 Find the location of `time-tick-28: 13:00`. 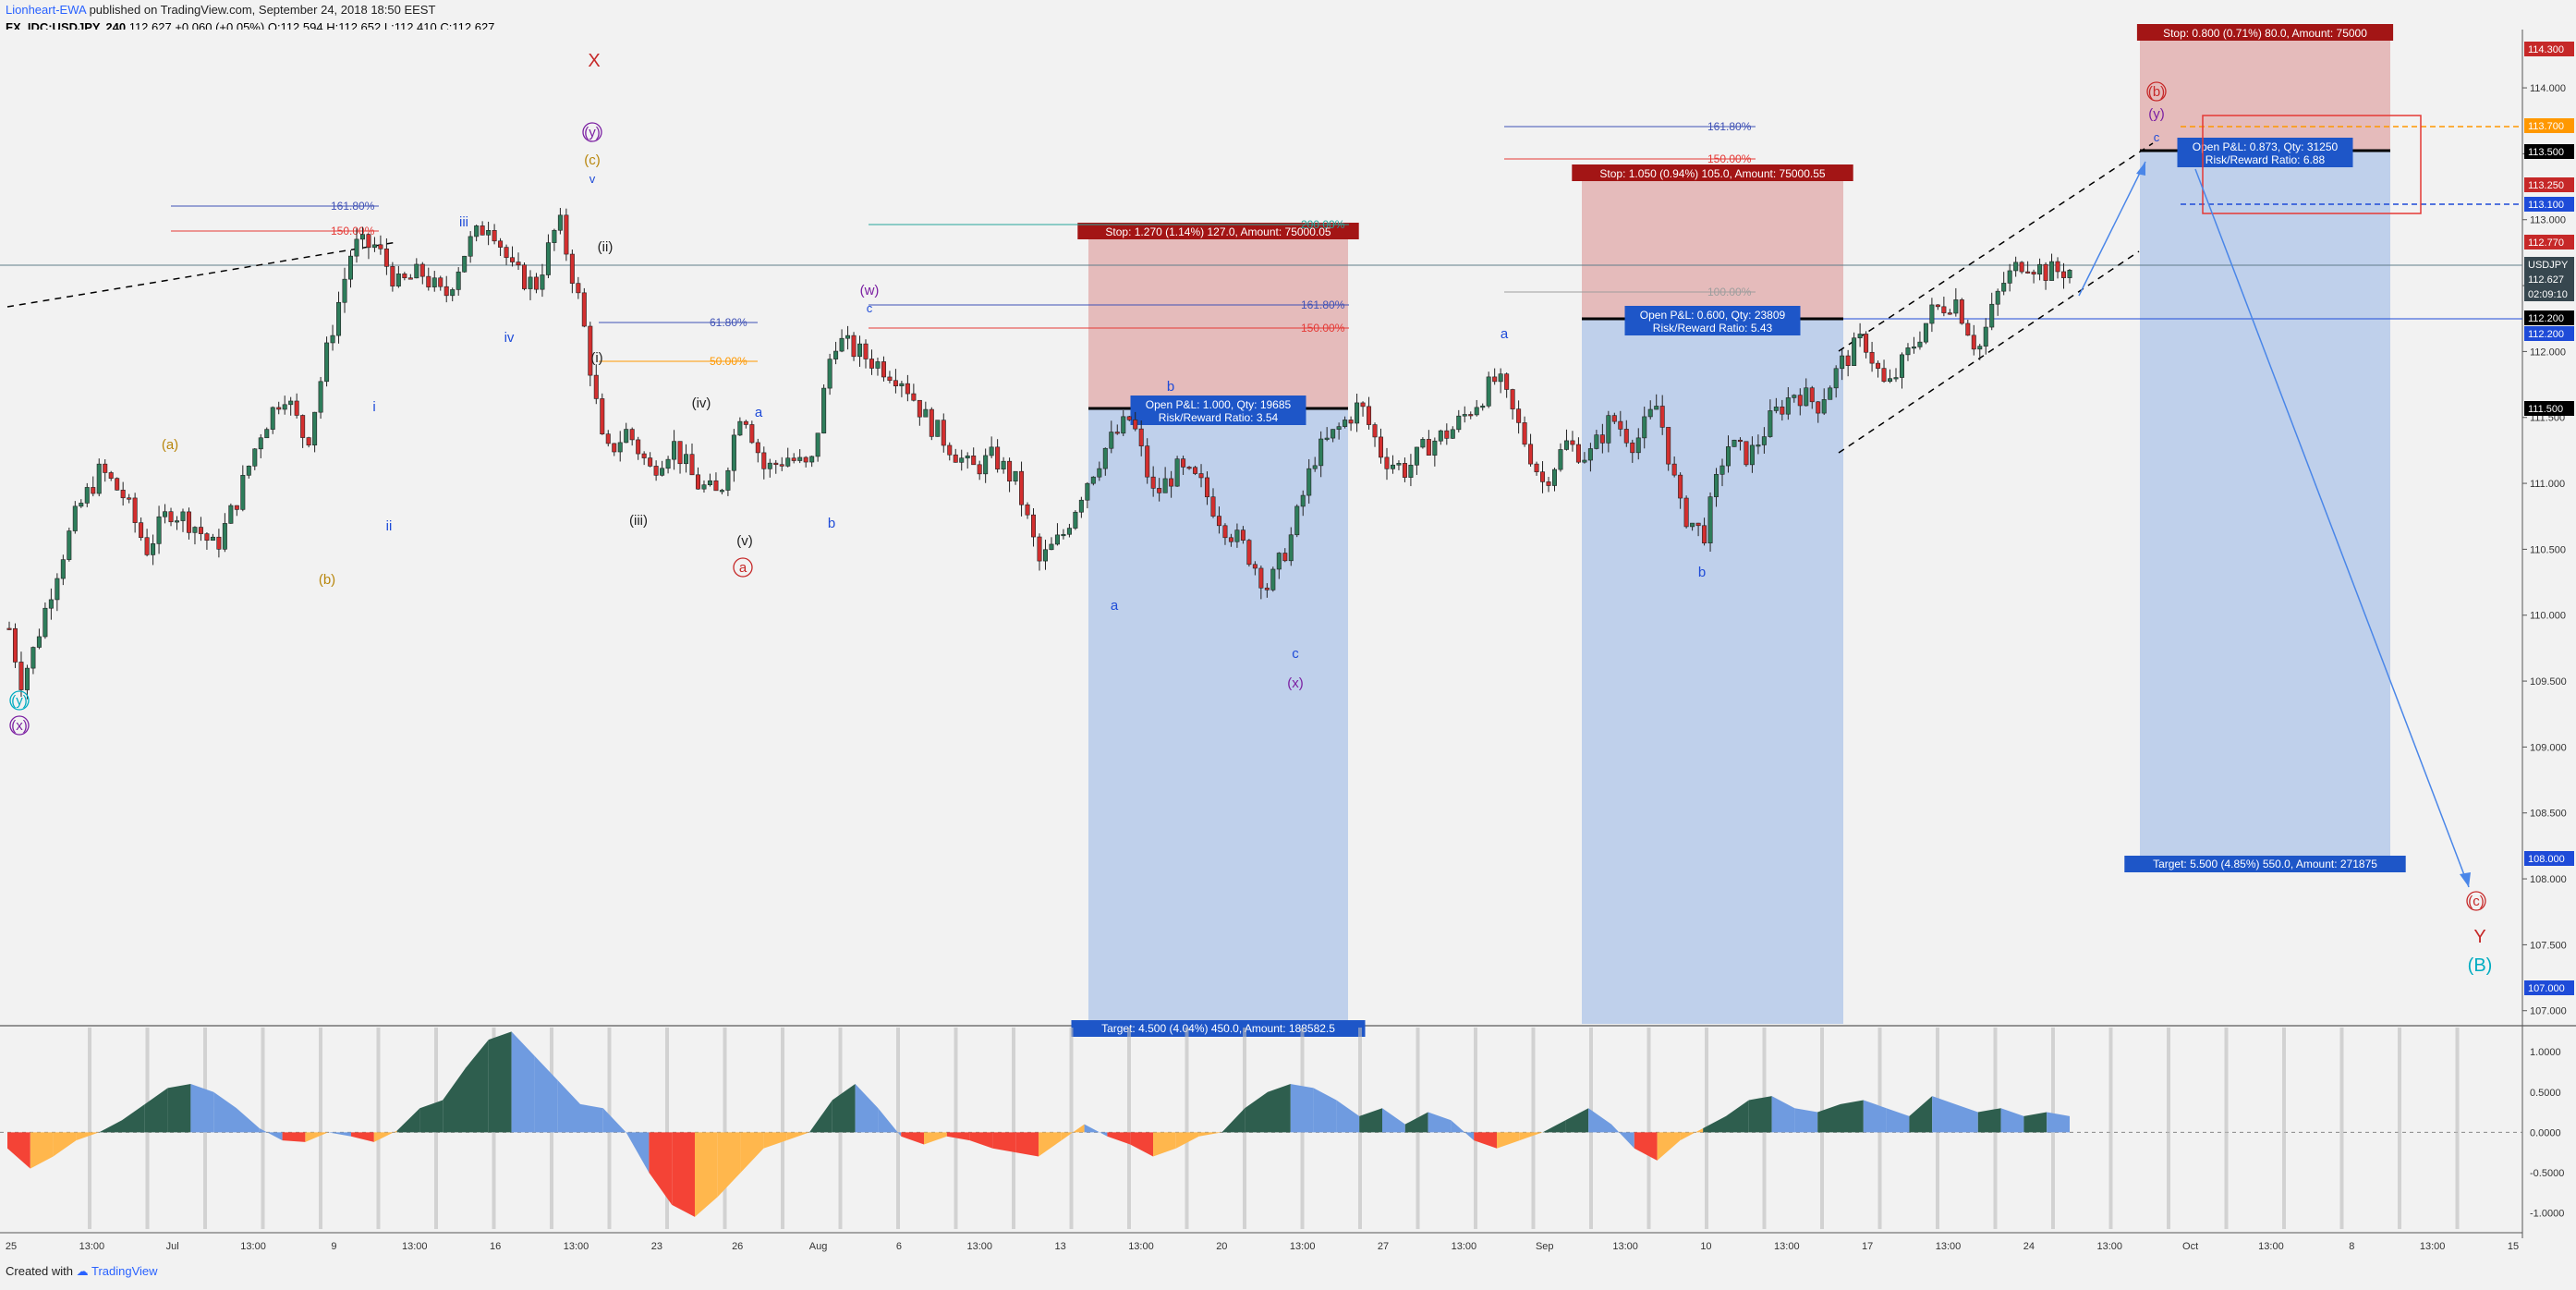

time-tick-28: 13:00 is located at coordinates (2271, 1246).